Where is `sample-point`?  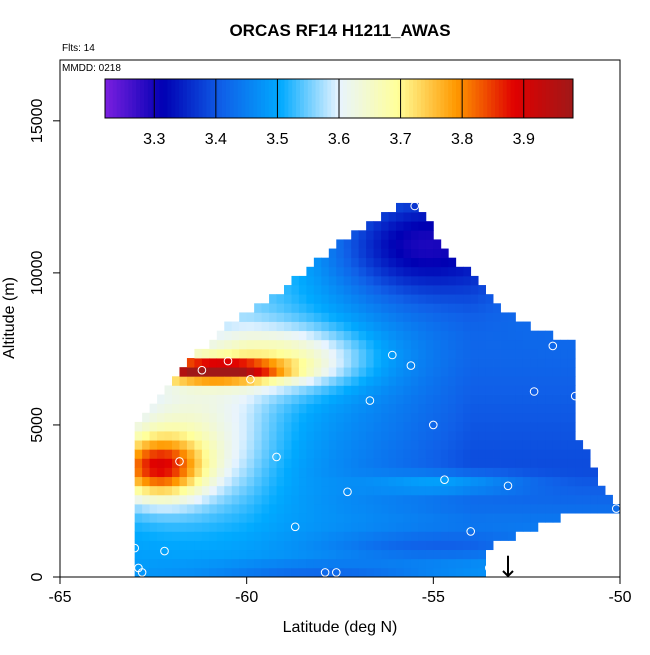
sample-point is located at coordinates (202, 370).